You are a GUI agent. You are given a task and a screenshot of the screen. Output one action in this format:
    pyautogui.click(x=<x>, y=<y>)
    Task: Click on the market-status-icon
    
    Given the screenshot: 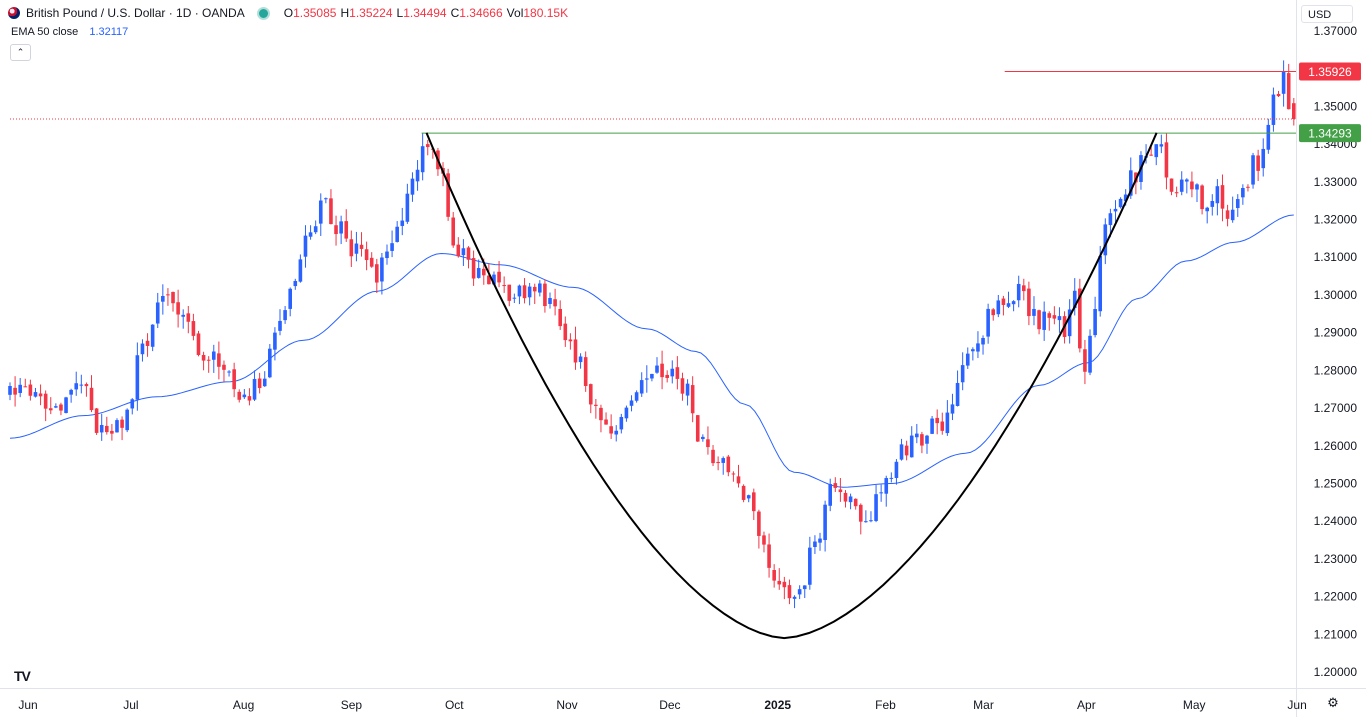 What is the action you would take?
    pyautogui.click(x=263, y=13)
    